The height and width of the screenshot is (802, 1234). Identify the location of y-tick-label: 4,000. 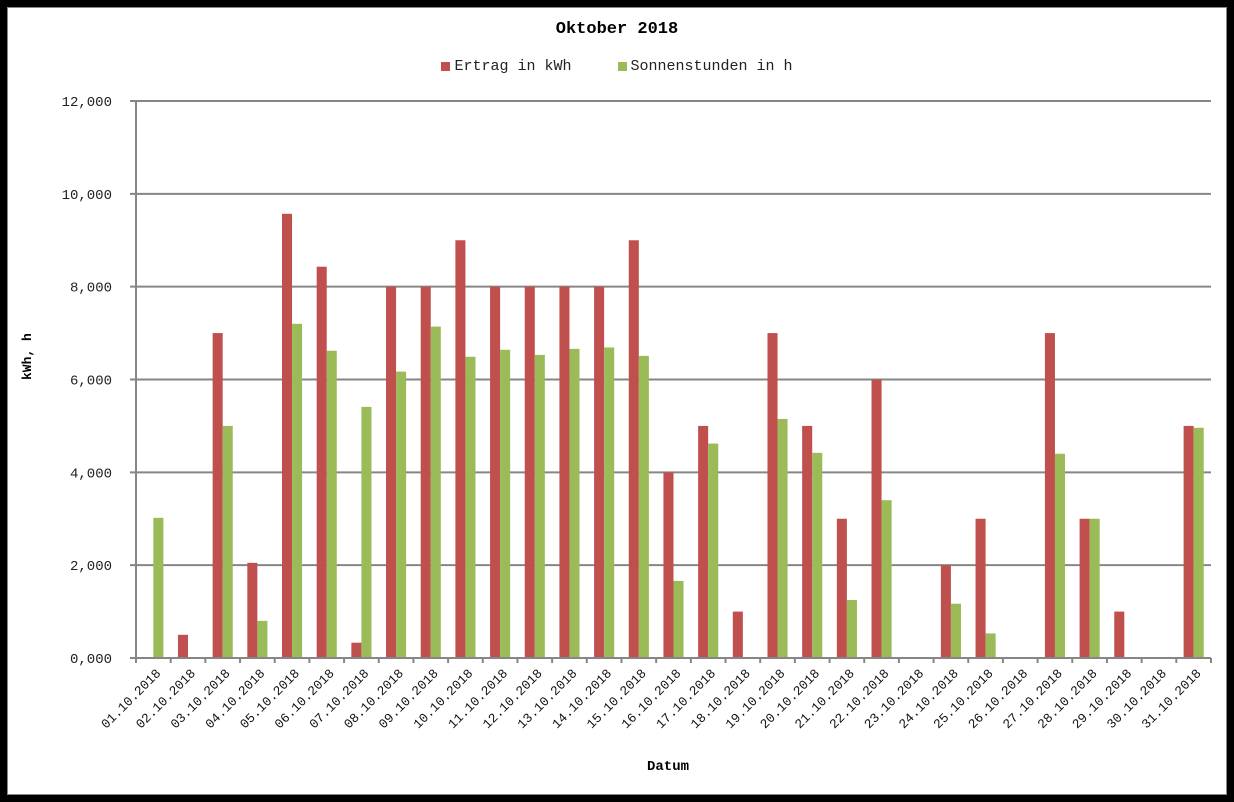
(91, 474).